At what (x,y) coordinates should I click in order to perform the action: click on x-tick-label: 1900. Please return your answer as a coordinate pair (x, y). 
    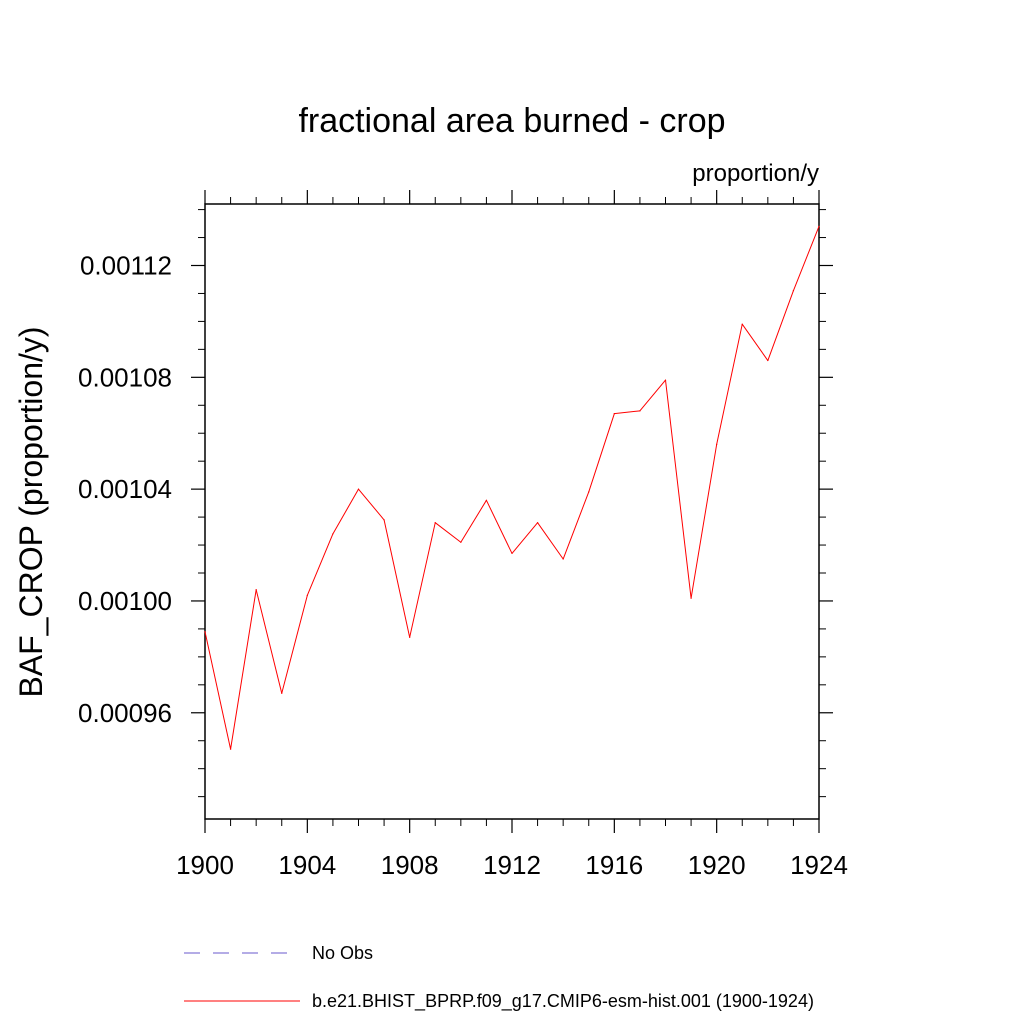
    Looking at the image, I should click on (205, 865).